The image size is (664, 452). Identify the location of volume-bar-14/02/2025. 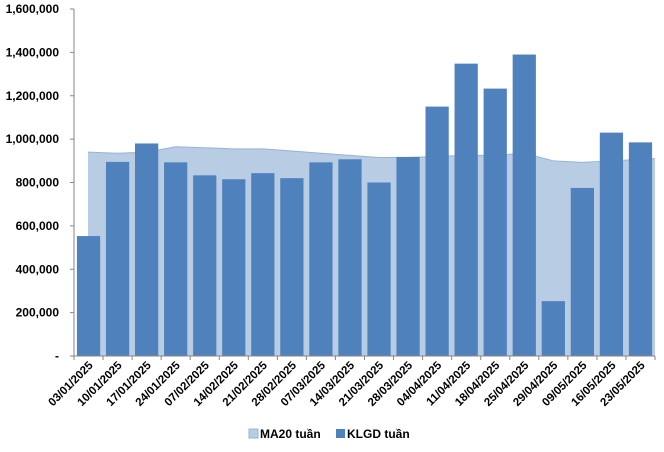
(234, 267).